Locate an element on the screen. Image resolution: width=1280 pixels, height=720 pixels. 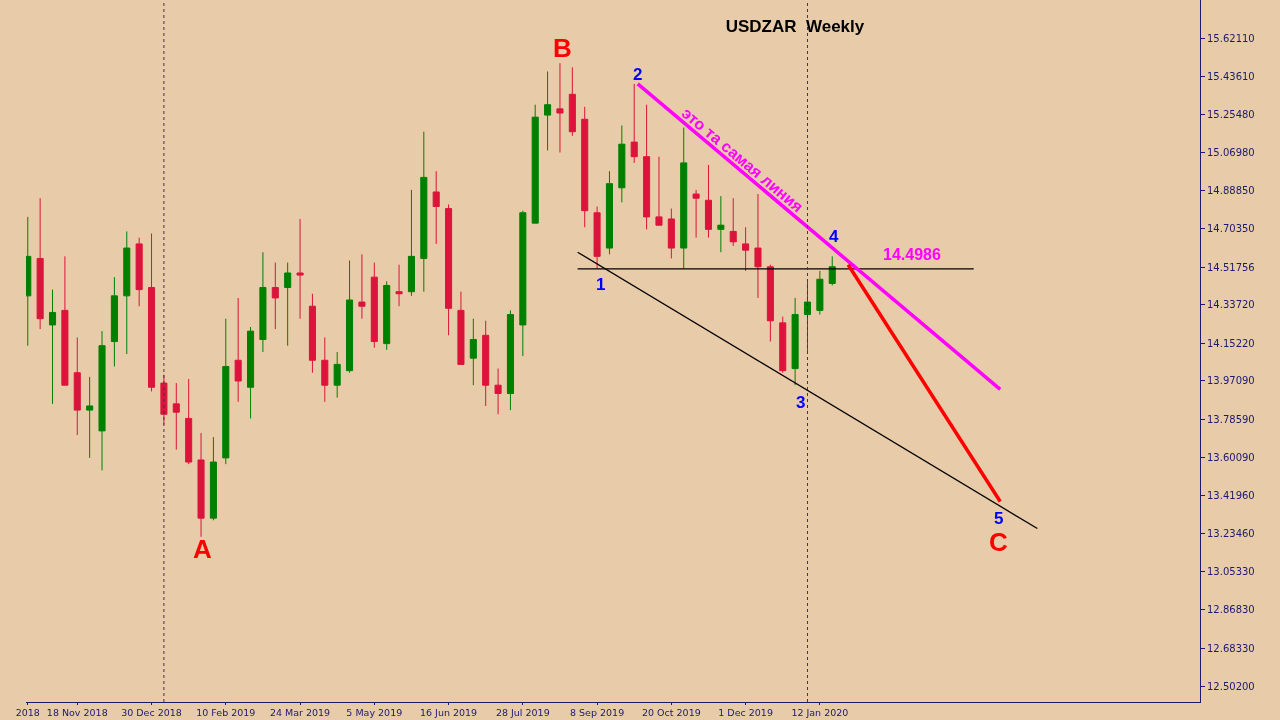
y-tick-label: 13.05330 is located at coordinates (1231, 571).